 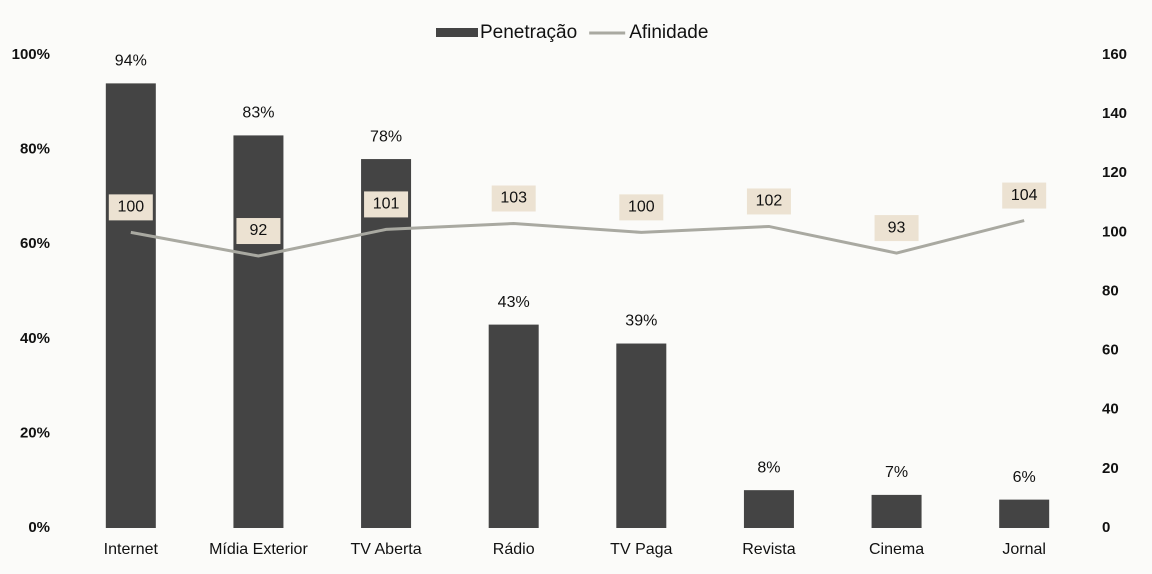 I want to click on line-value-label: 103, so click(x=513, y=198).